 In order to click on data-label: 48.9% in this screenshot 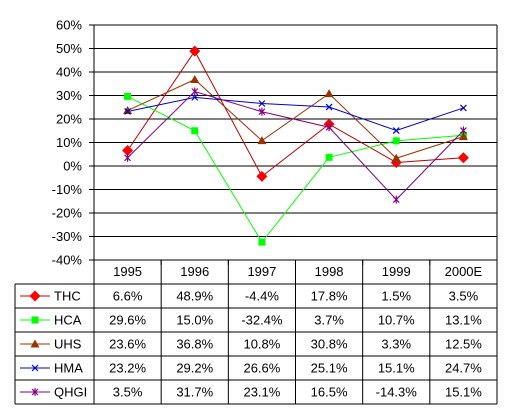, I will do `click(194, 296)`.